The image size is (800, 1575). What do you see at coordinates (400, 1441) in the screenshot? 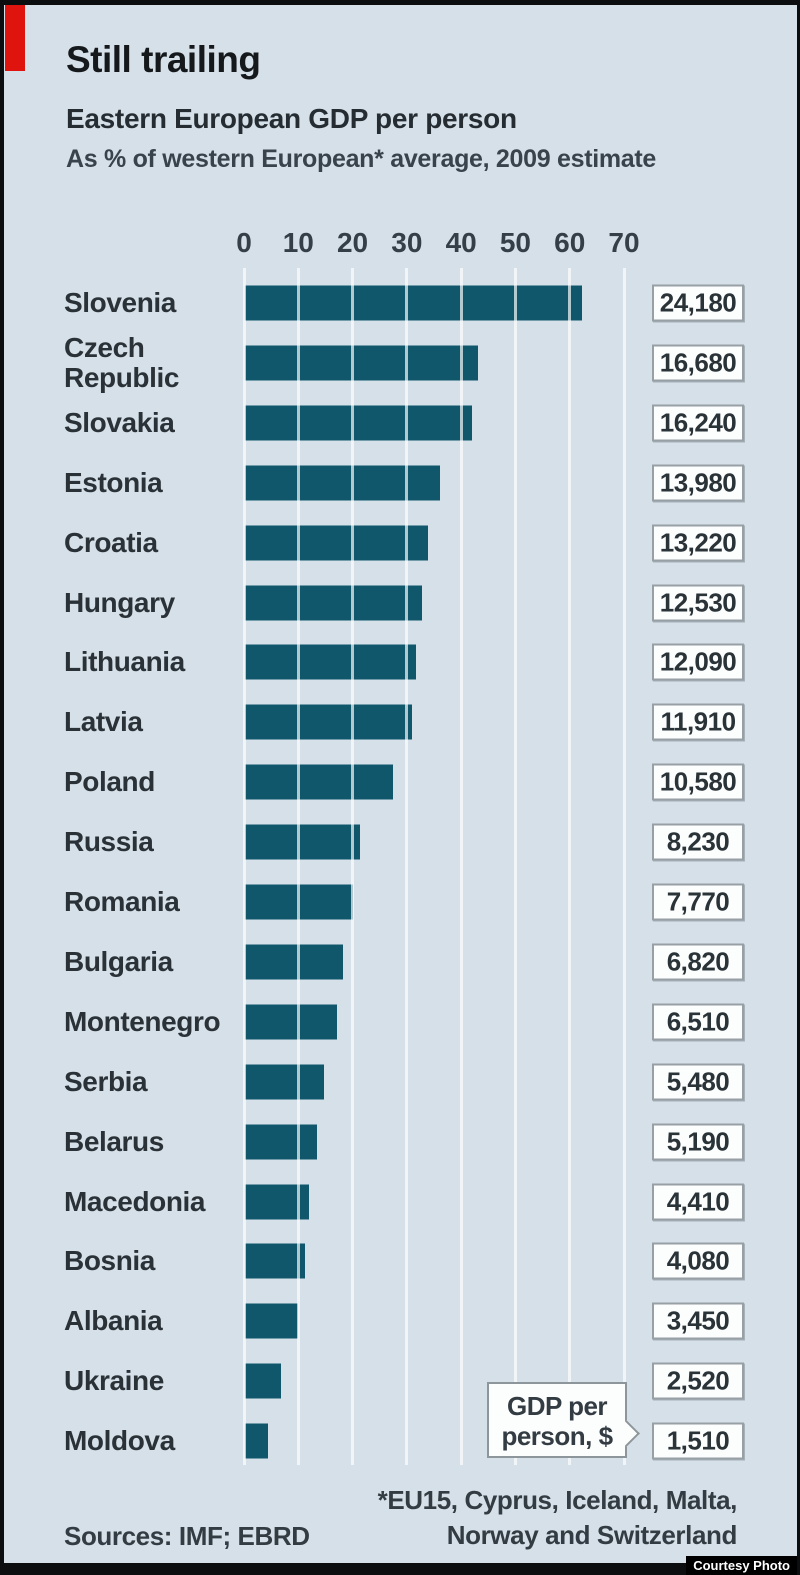
I see `chart-row: Moldova 1,510` at bounding box center [400, 1441].